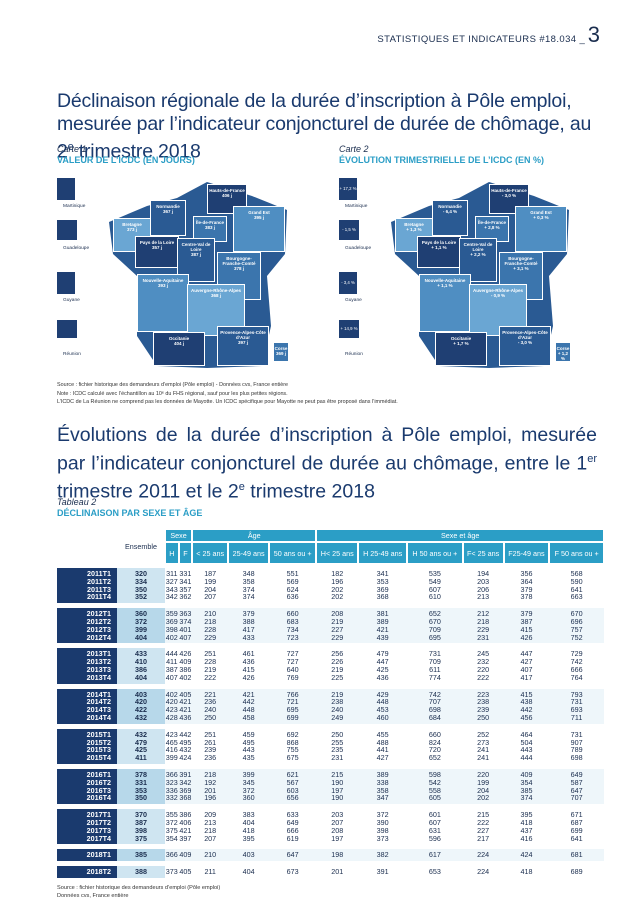 This screenshot has height=903, width=638. What do you see at coordinates (358, 248) in the screenshot?
I see `island-label: Guadeloupe` at bounding box center [358, 248].